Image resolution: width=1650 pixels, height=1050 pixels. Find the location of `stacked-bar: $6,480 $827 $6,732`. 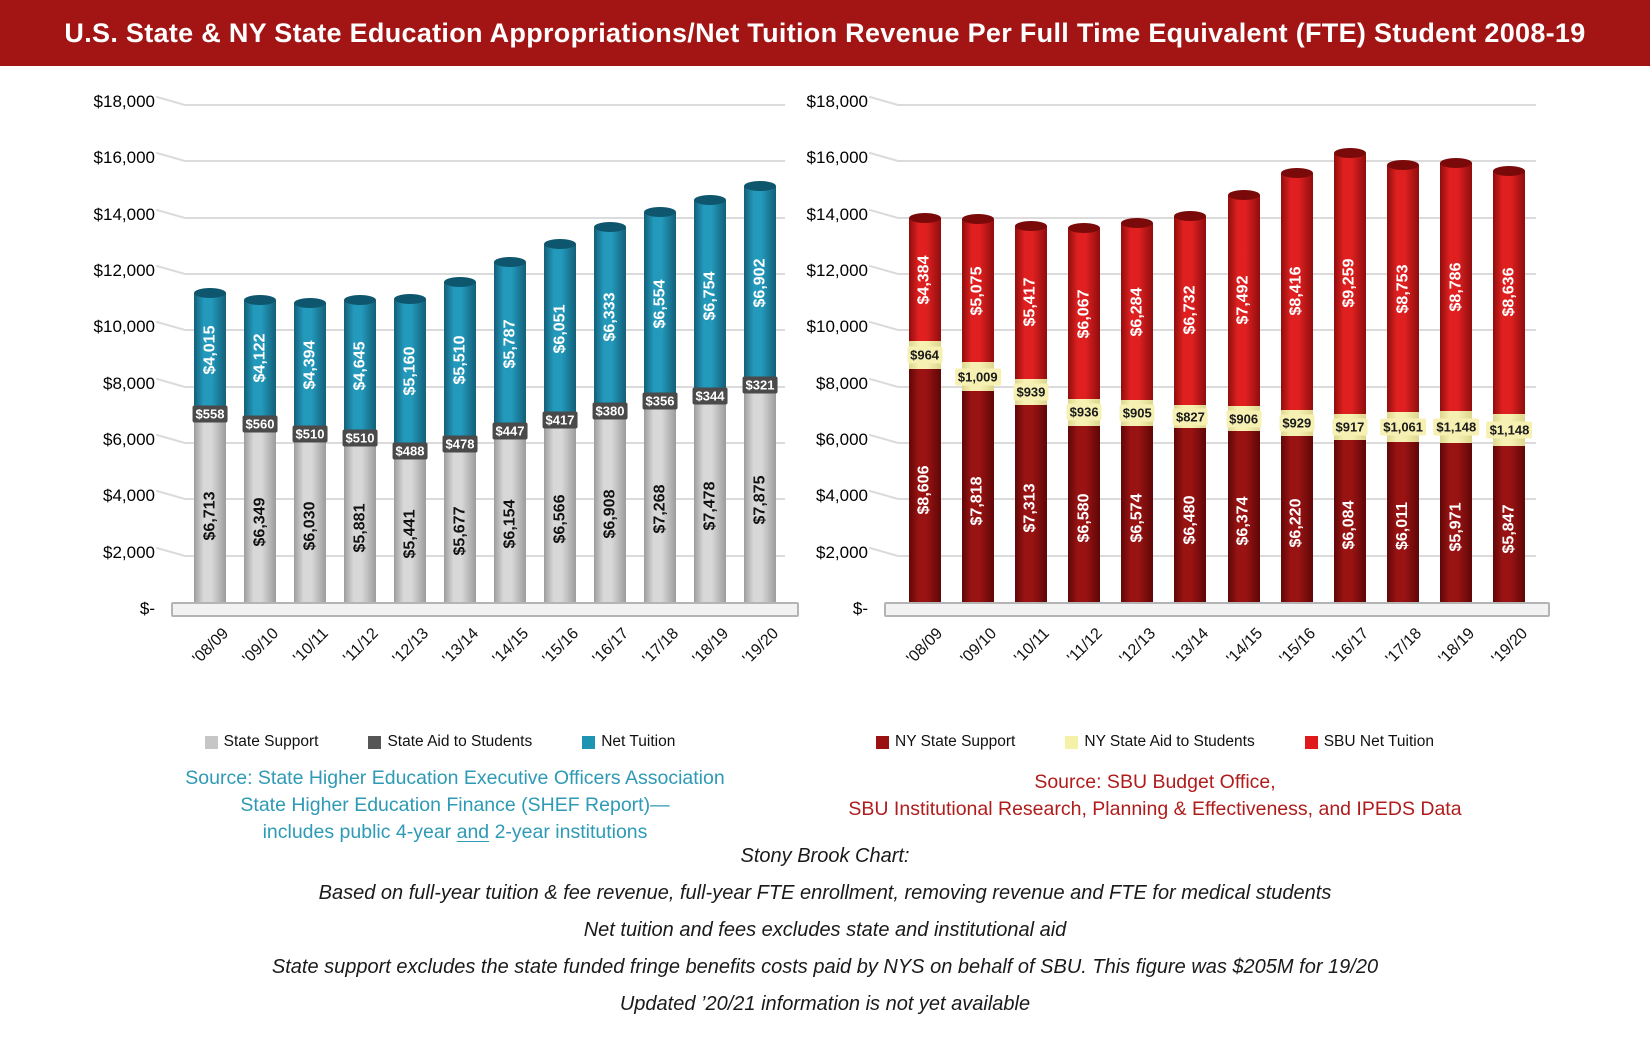

stacked-bar: $6,480 $827 $6,732 is located at coordinates (1190, 357).